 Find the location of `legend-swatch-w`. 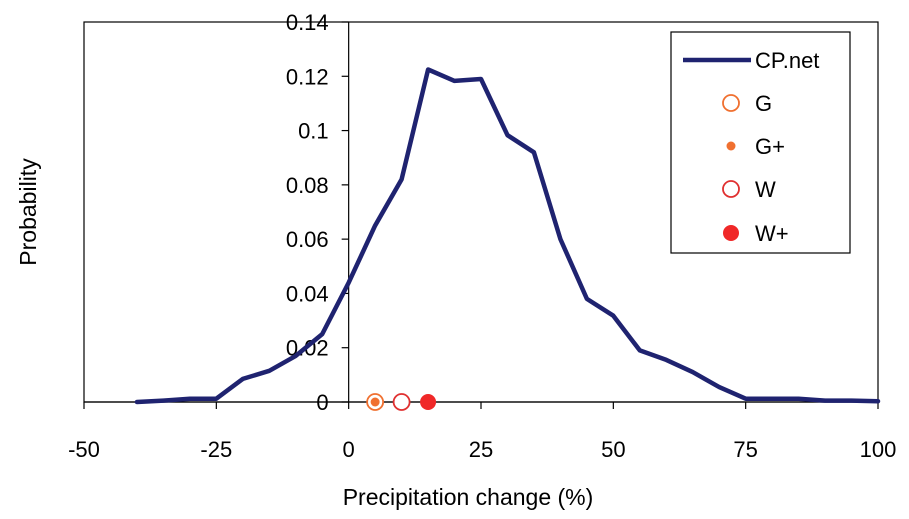

legend-swatch-w is located at coordinates (731, 189).